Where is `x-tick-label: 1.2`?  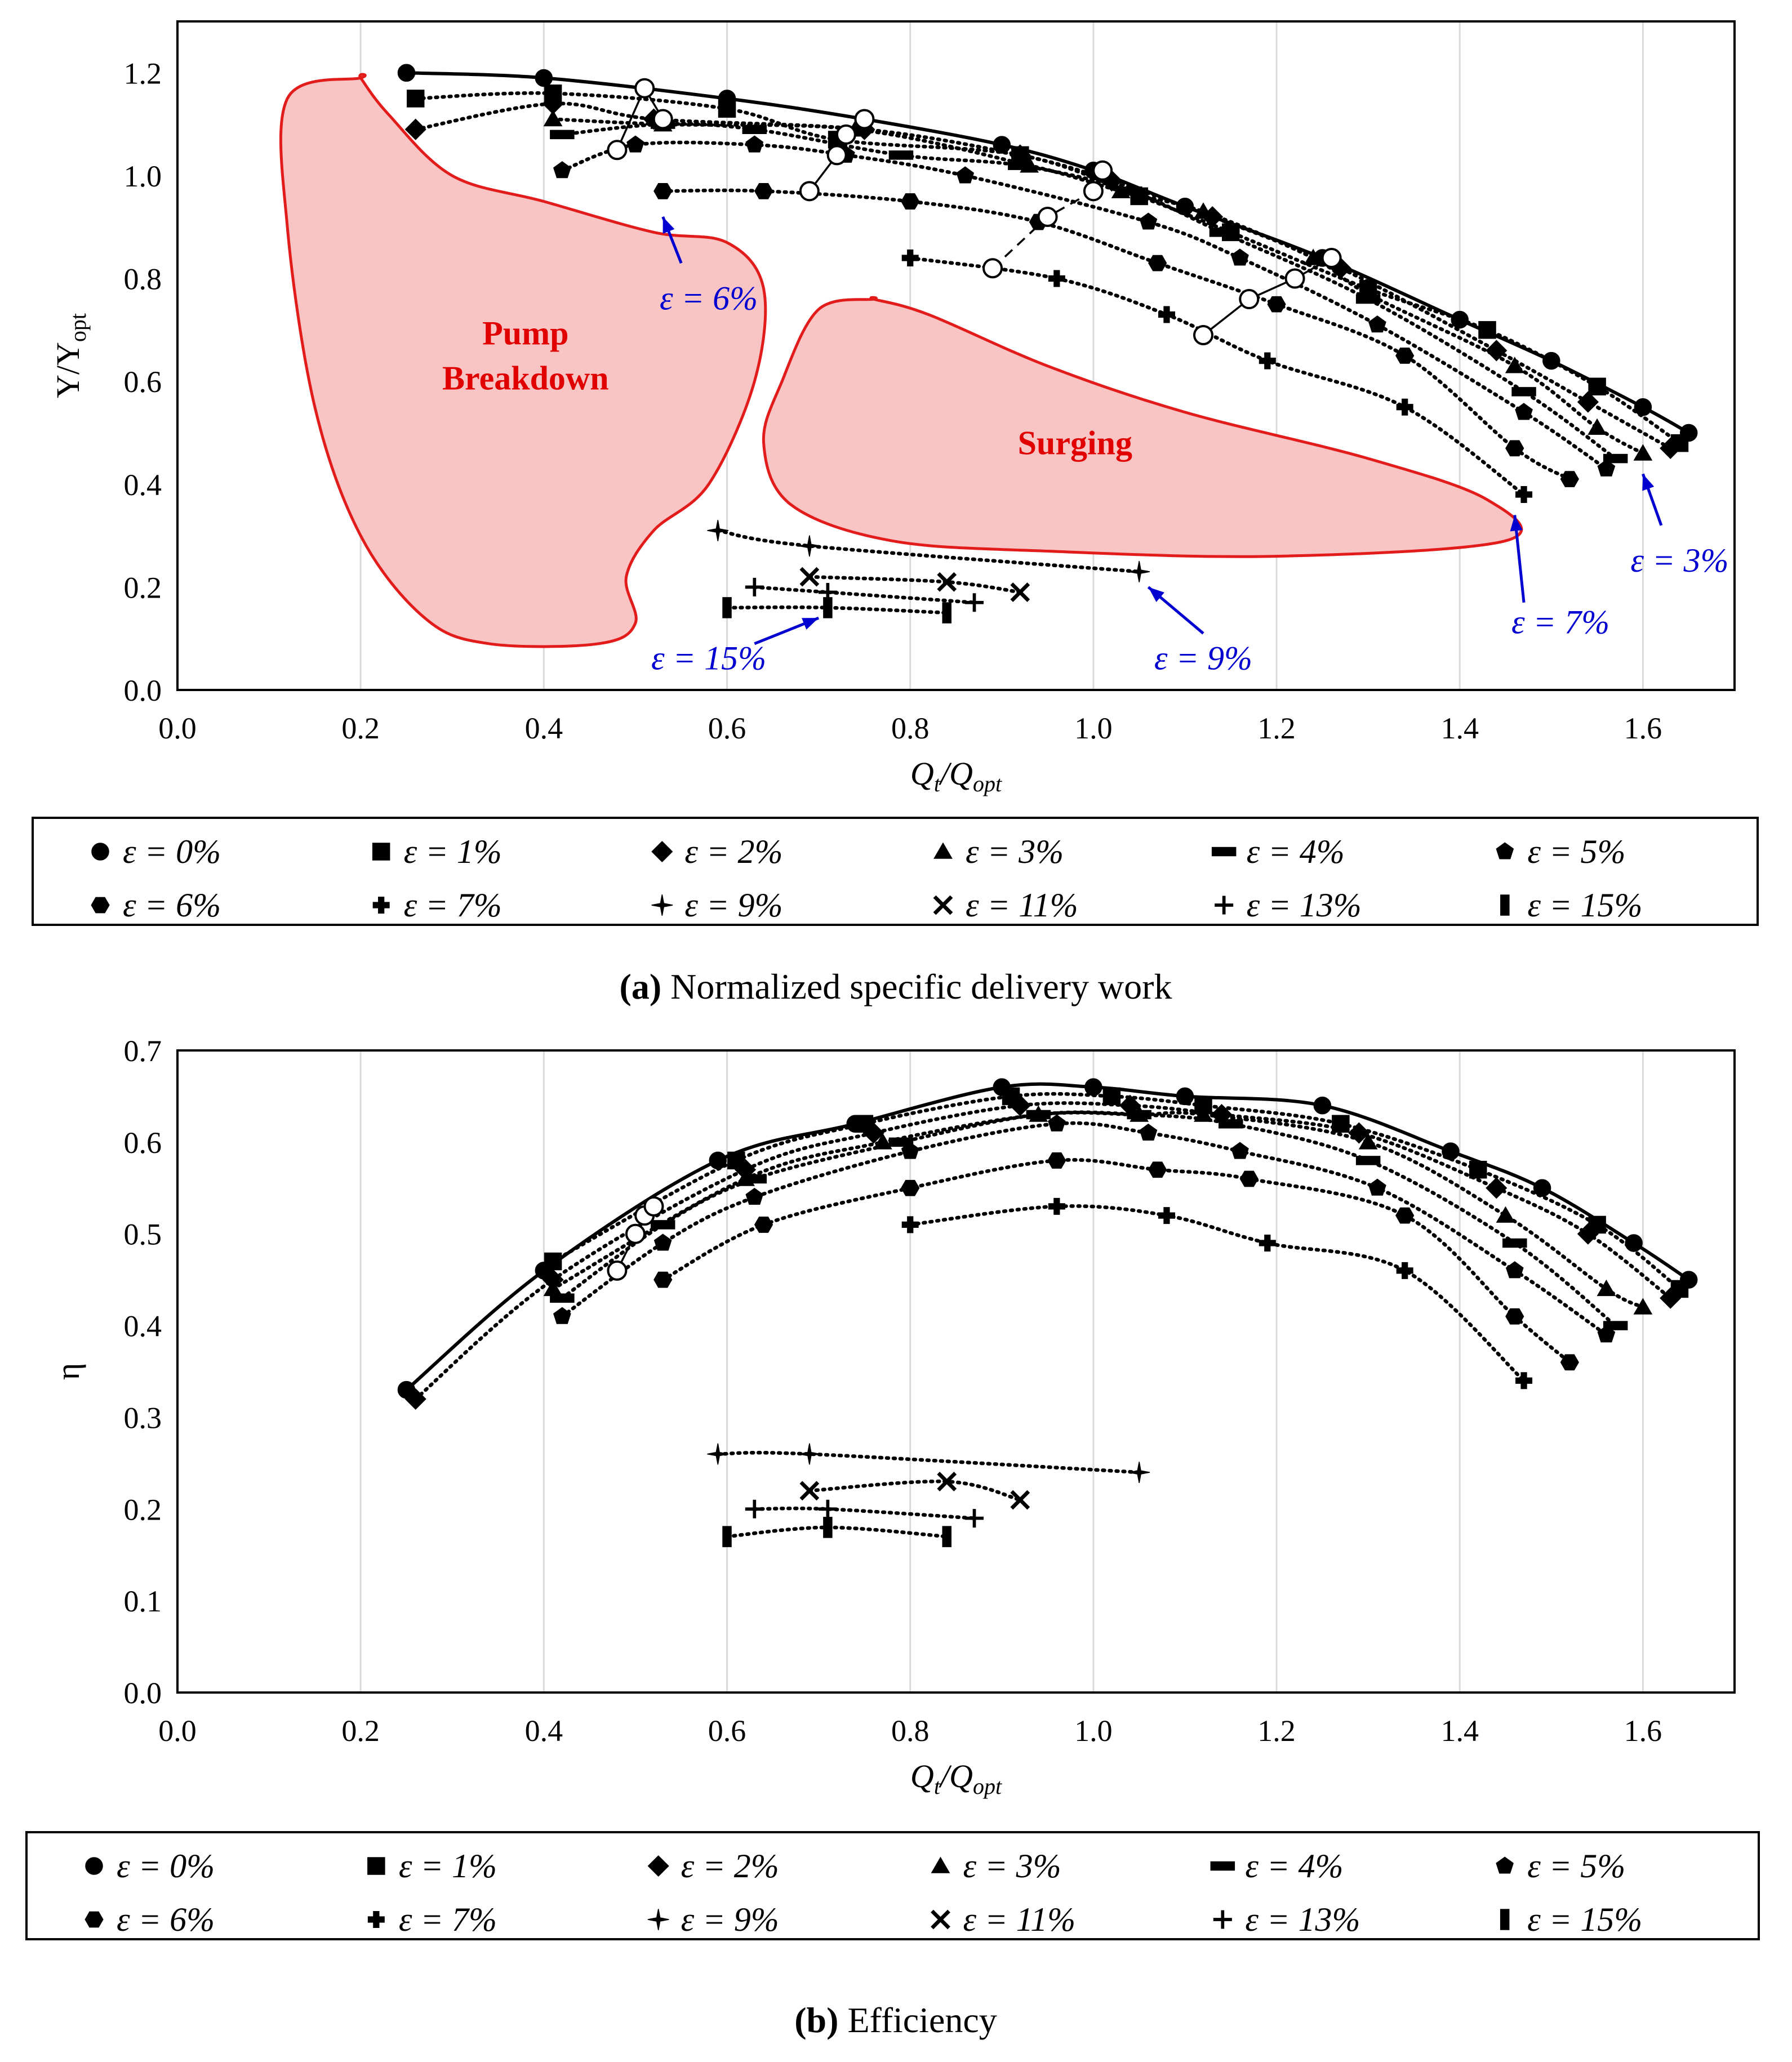
x-tick-label: 1.2 is located at coordinates (1277, 728).